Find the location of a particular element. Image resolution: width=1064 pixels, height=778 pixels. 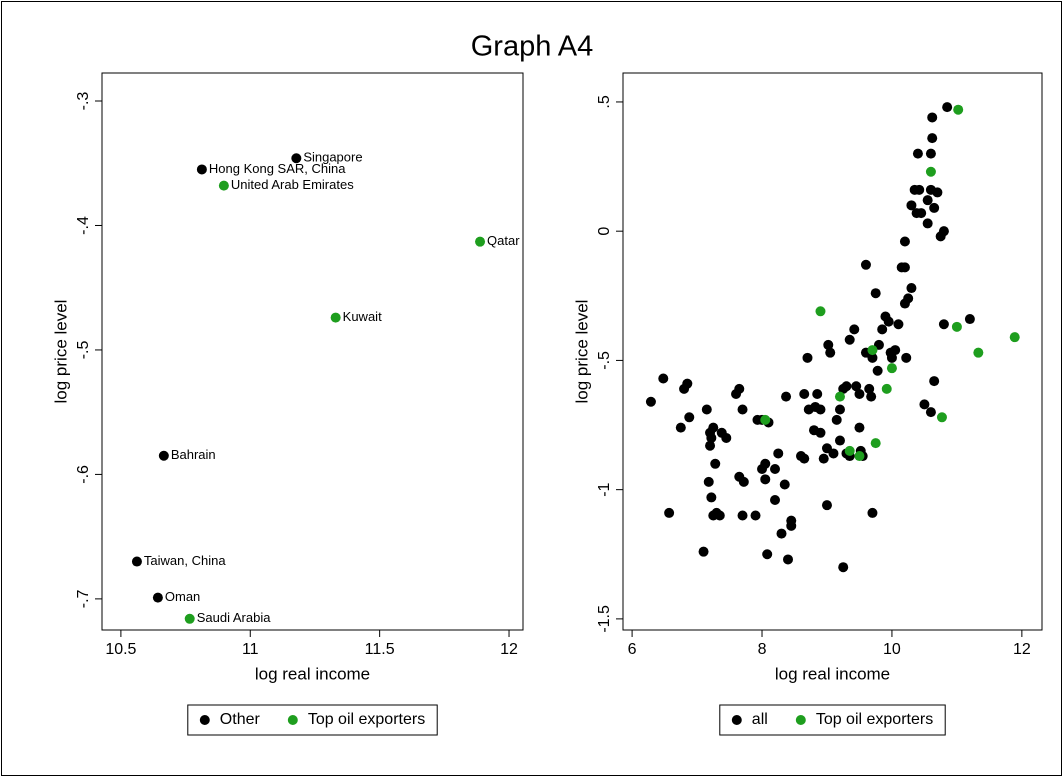

point-label: Singapore is located at coordinates (332, 157).